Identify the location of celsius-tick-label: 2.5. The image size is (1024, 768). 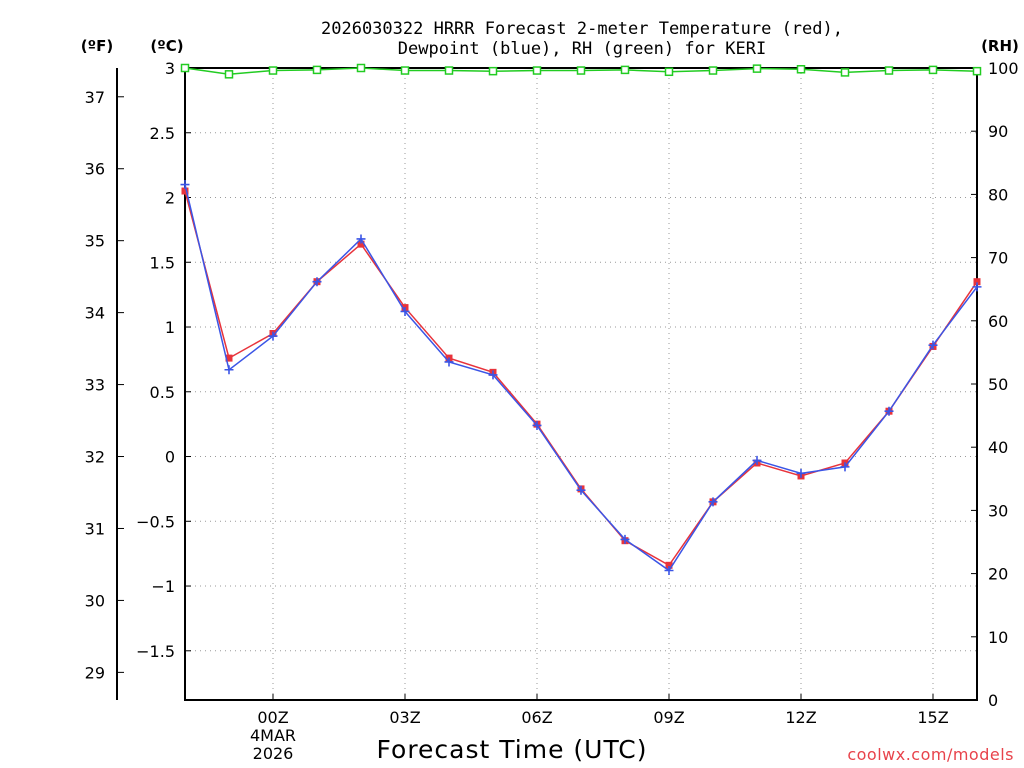
(162, 133).